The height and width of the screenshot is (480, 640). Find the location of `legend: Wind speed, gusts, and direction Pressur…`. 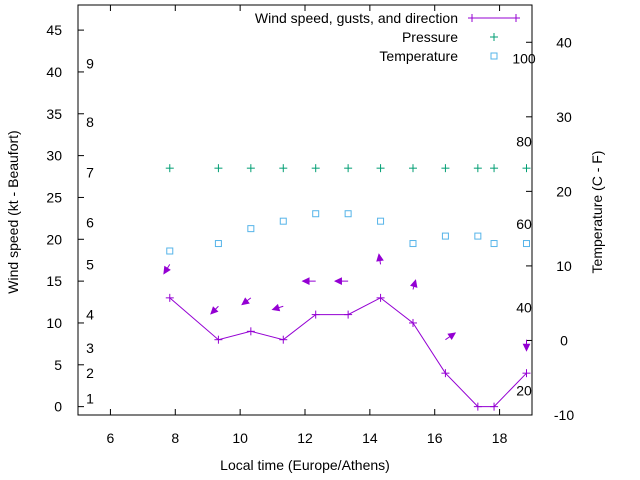

legend: Wind speed, gusts, and direction Pressur… is located at coordinates (387, 37).